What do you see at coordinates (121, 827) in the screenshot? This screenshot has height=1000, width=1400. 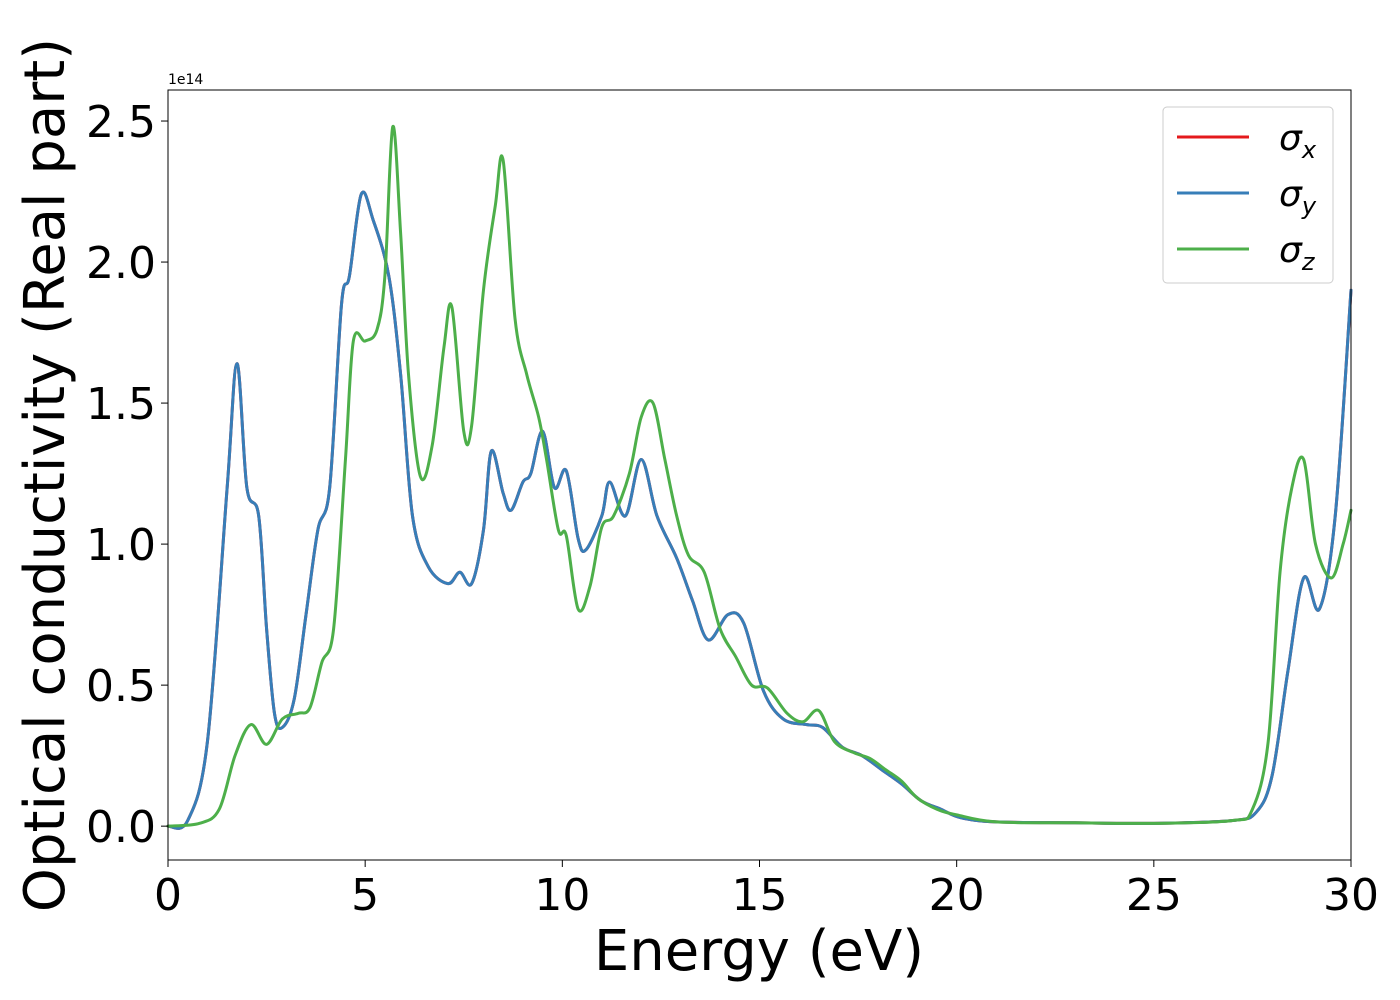 I see `y-tick-label: 0.0` at bounding box center [121, 827].